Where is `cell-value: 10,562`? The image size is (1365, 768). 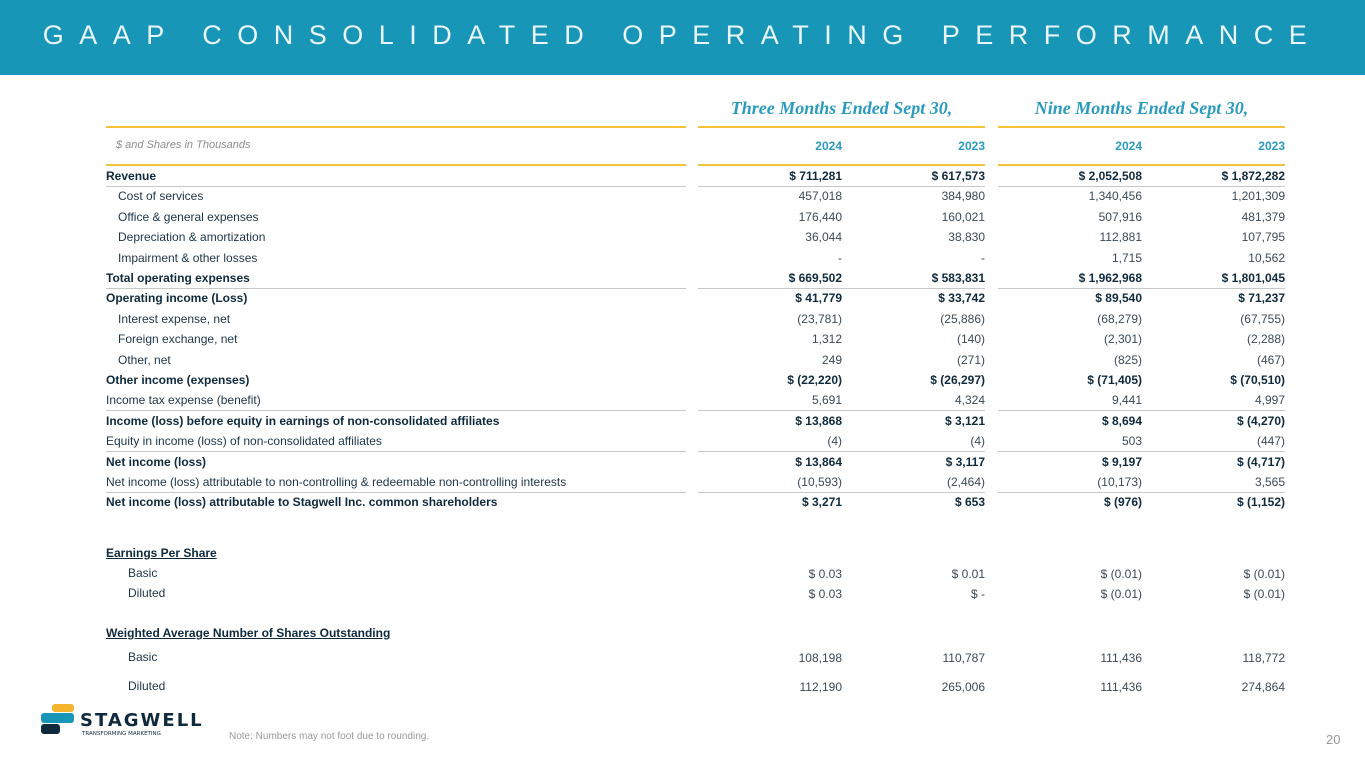 cell-value: 10,562 is located at coordinates (1266, 257).